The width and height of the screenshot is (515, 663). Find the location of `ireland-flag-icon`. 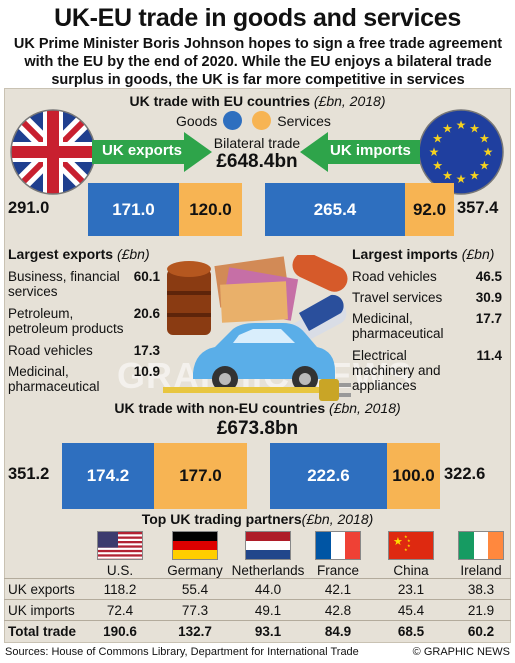

ireland-flag-icon is located at coordinates (481, 545).